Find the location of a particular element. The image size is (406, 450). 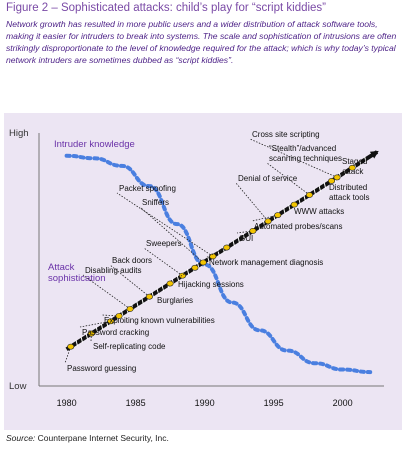

annotation-label-line: attack tools is located at coordinates (349, 197).